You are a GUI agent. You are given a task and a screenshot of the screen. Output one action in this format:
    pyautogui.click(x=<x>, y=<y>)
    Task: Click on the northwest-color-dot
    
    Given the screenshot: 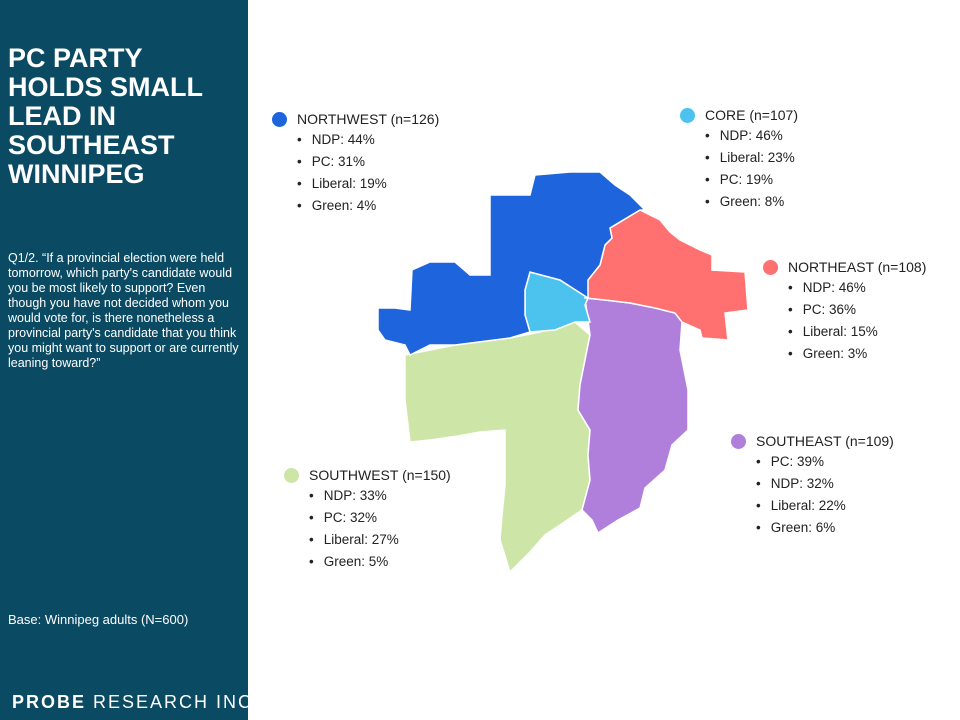 What is the action you would take?
    pyautogui.click(x=279, y=119)
    